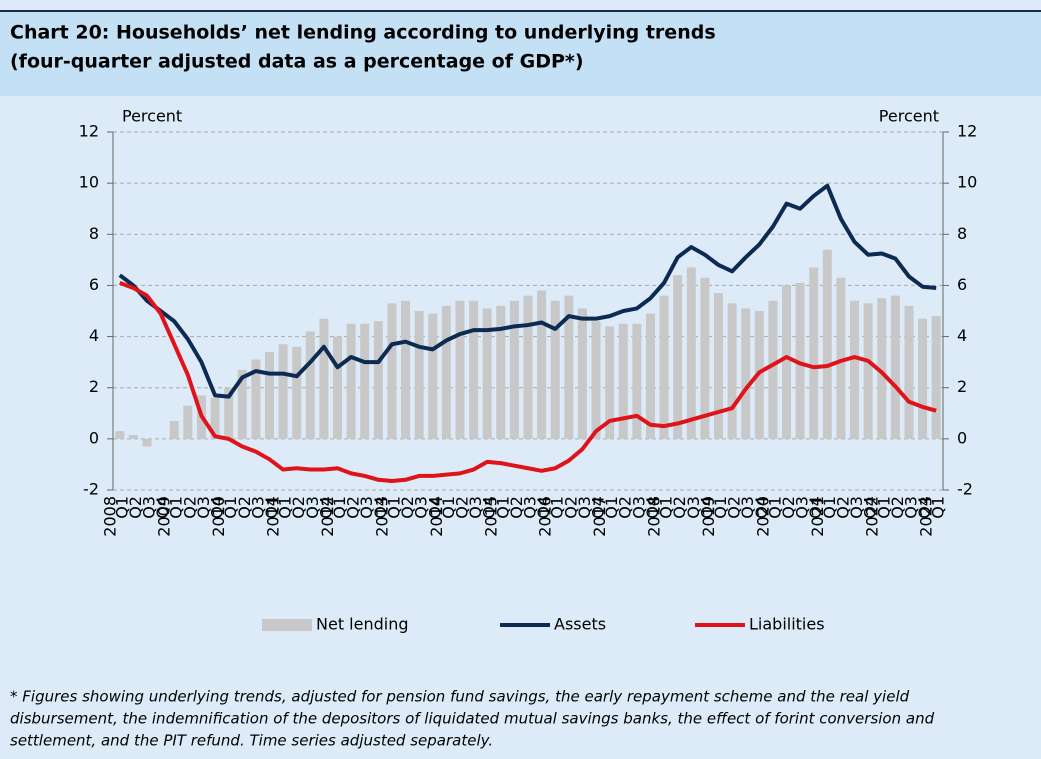 The image size is (1041, 759). Describe the element at coordinates (962, 284) in the screenshot. I see `y2-tick-label: 6` at that location.